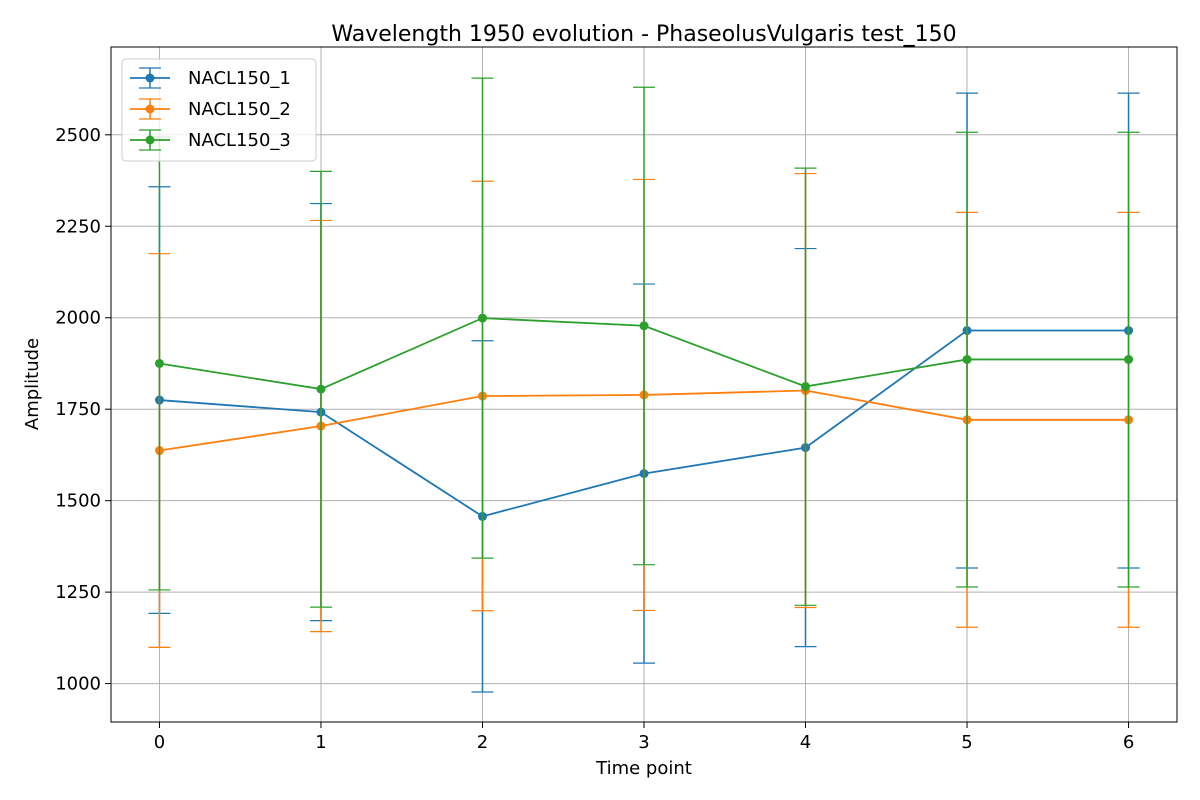 This screenshot has width=1200, height=800. What do you see at coordinates (78, 318) in the screenshot?
I see `y-tick-label: 2000` at bounding box center [78, 318].